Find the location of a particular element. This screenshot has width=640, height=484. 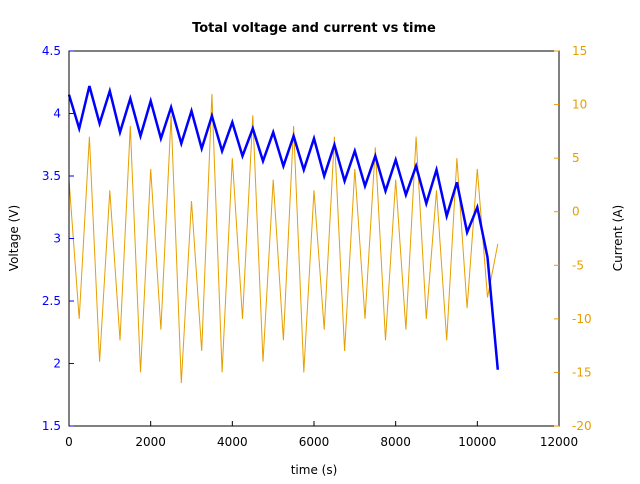

y2-tick-label: -20 is located at coordinates (582, 426).